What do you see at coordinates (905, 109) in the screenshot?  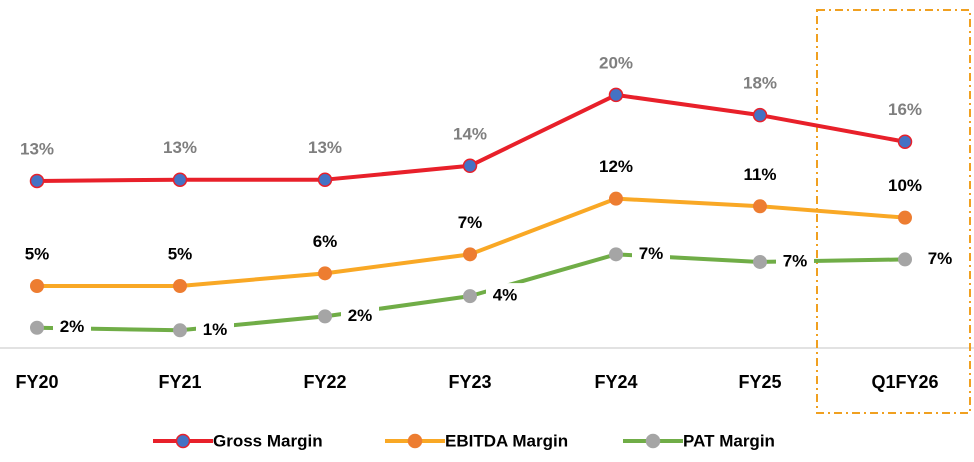 I see `data-label: 16%` at bounding box center [905, 109].